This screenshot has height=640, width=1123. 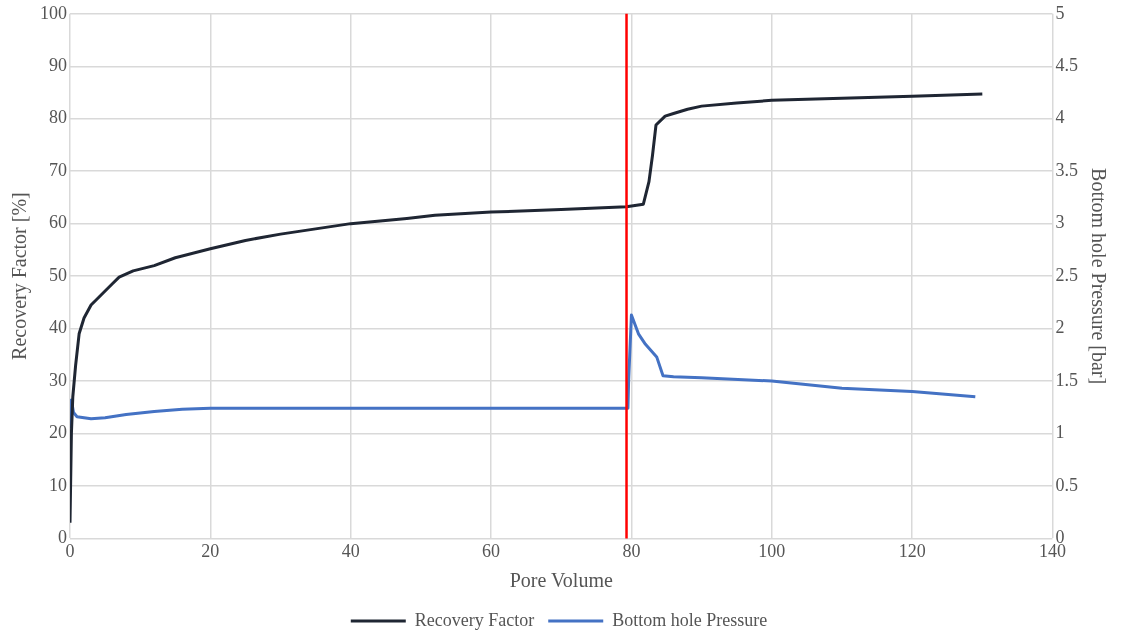 What do you see at coordinates (1066, 64) in the screenshot?
I see `y2-tick-label: 4.5` at bounding box center [1066, 64].